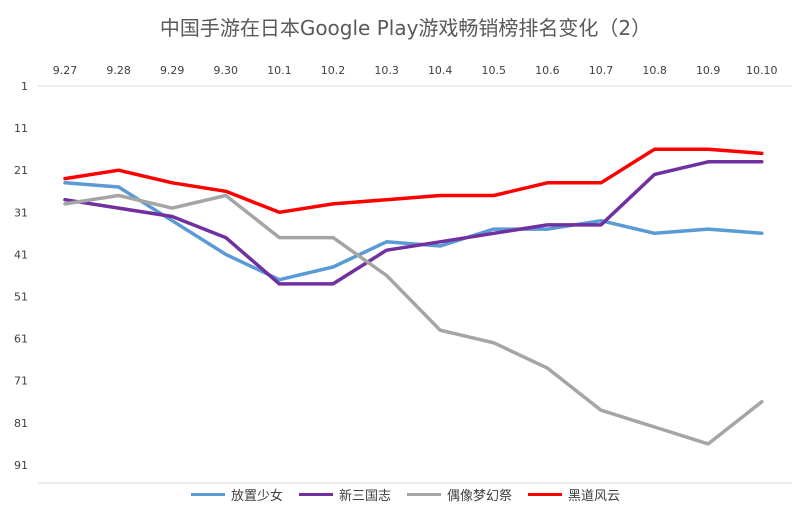 This screenshot has height=522, width=811. Describe the element at coordinates (24, 86) in the screenshot. I see `y-tick-label: 1` at that location.